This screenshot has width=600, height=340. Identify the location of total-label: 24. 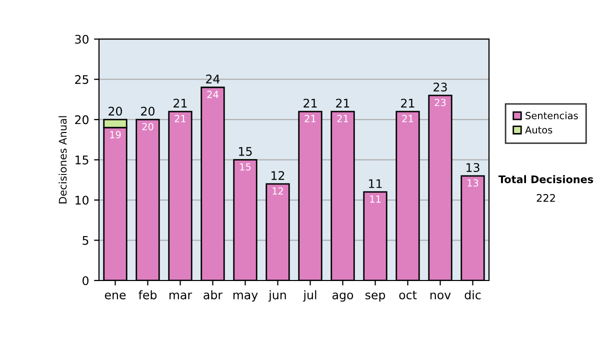
(213, 79).